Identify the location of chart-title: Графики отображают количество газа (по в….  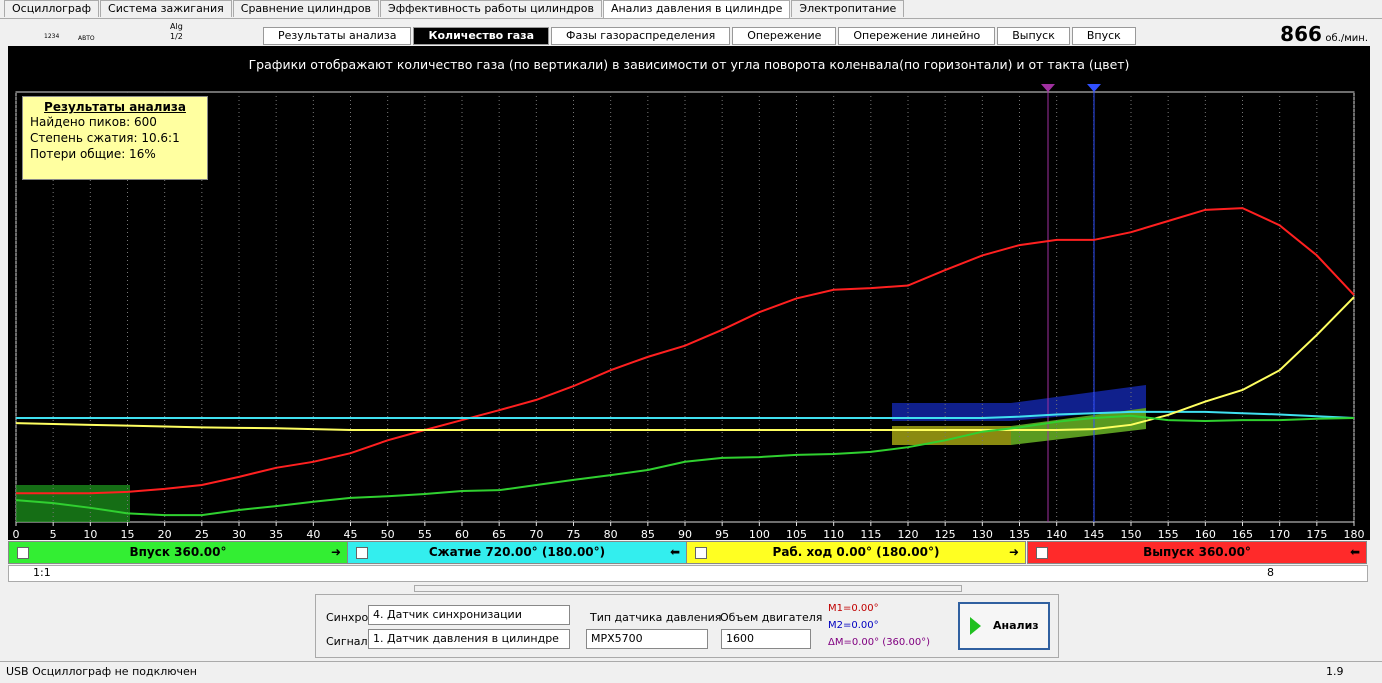
(689, 64).